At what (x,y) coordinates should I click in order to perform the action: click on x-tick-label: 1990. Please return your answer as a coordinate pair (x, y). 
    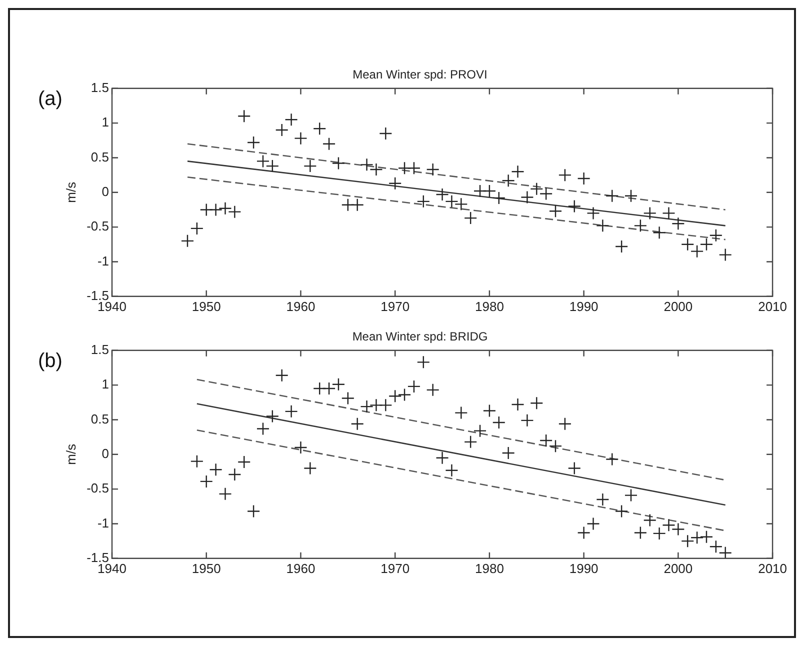
    Looking at the image, I should click on (583, 568).